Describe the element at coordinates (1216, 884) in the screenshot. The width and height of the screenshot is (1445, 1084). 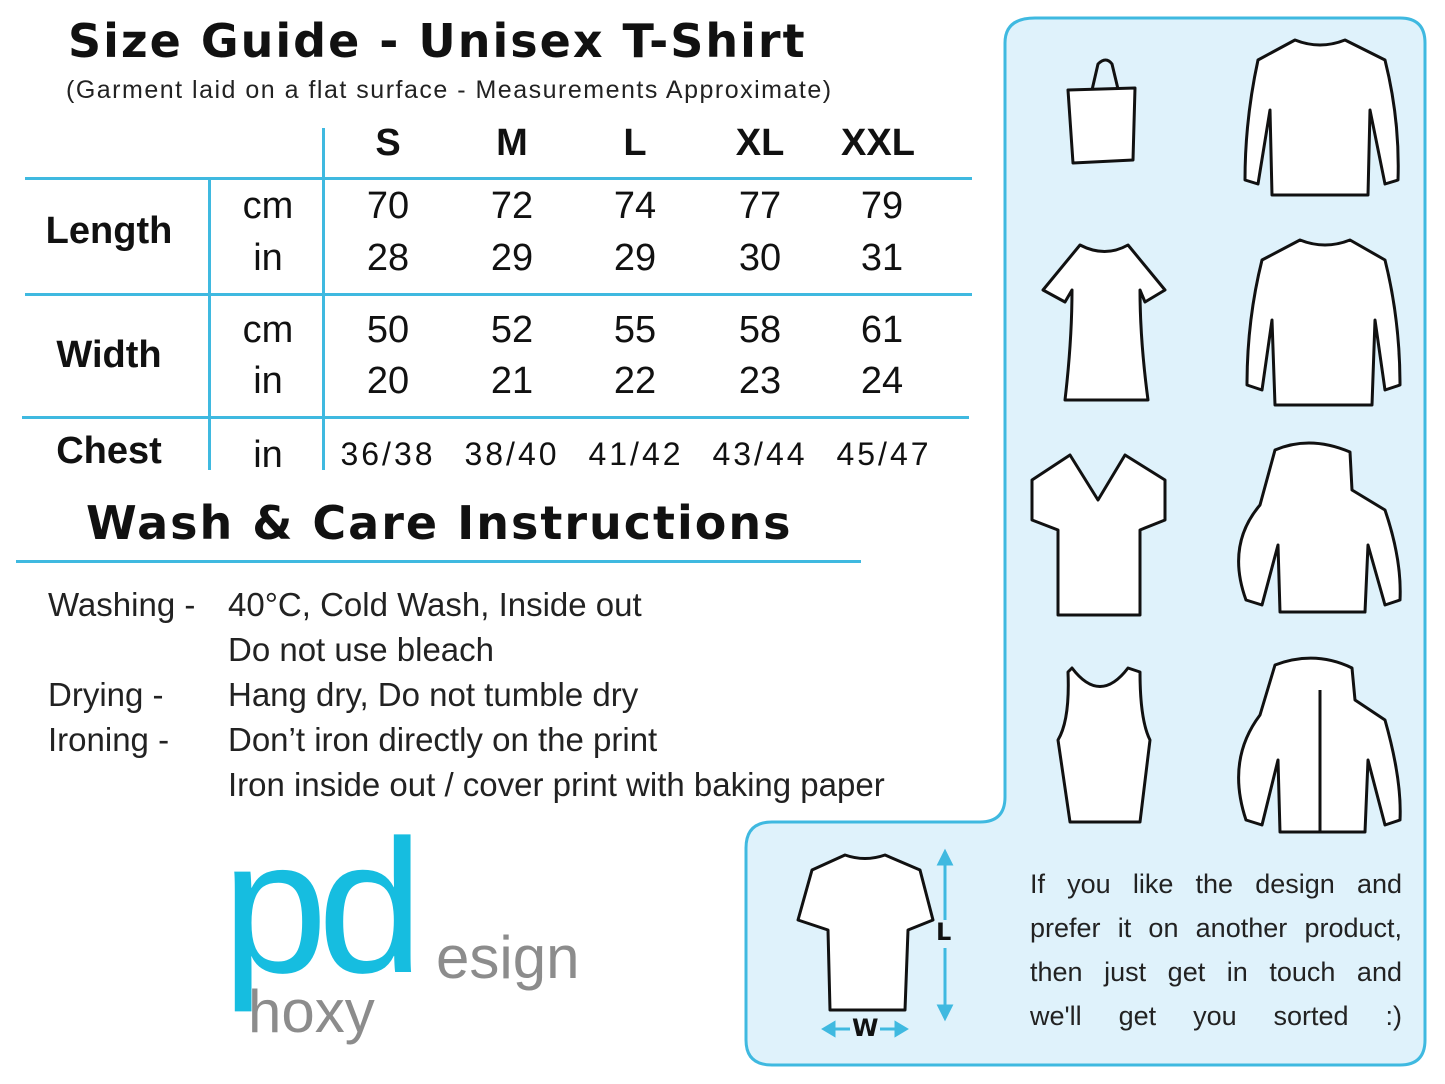
I see `contact-line: If you like the design and` at that location.